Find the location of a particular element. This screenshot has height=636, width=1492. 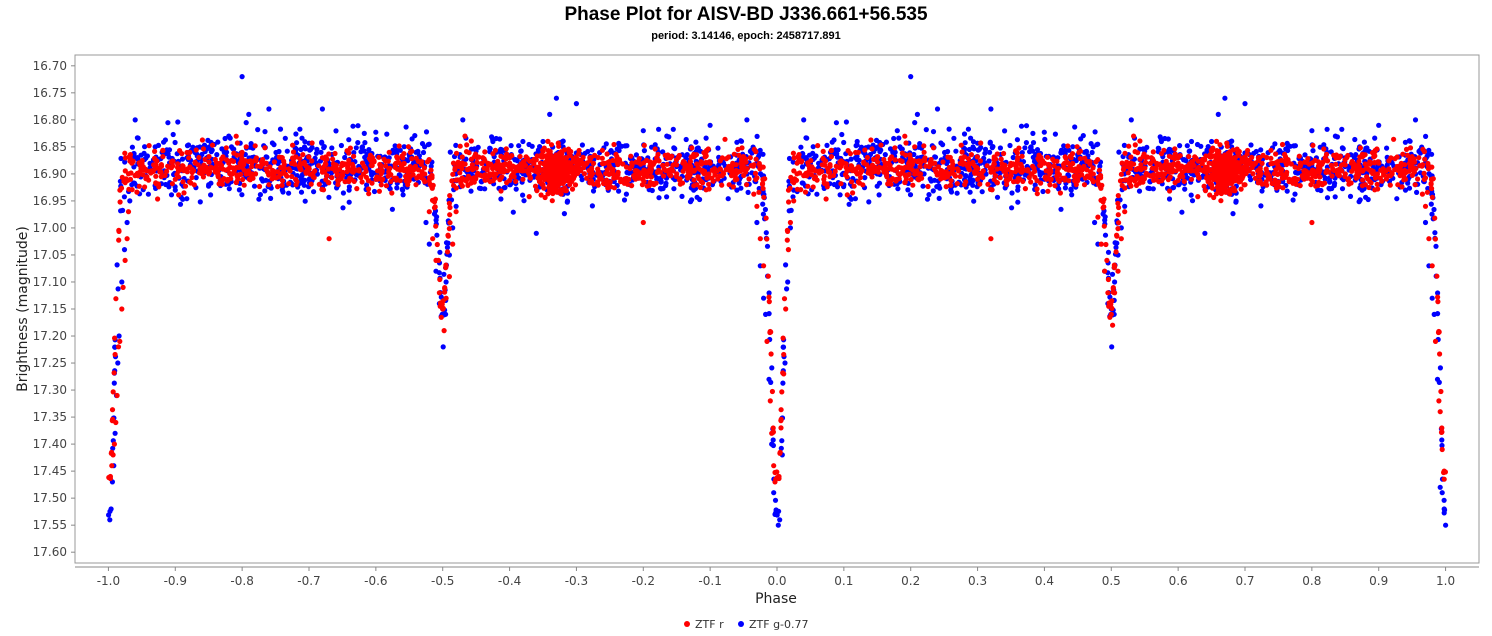

y-tick-label: 16.80 is located at coordinates (50, 120).